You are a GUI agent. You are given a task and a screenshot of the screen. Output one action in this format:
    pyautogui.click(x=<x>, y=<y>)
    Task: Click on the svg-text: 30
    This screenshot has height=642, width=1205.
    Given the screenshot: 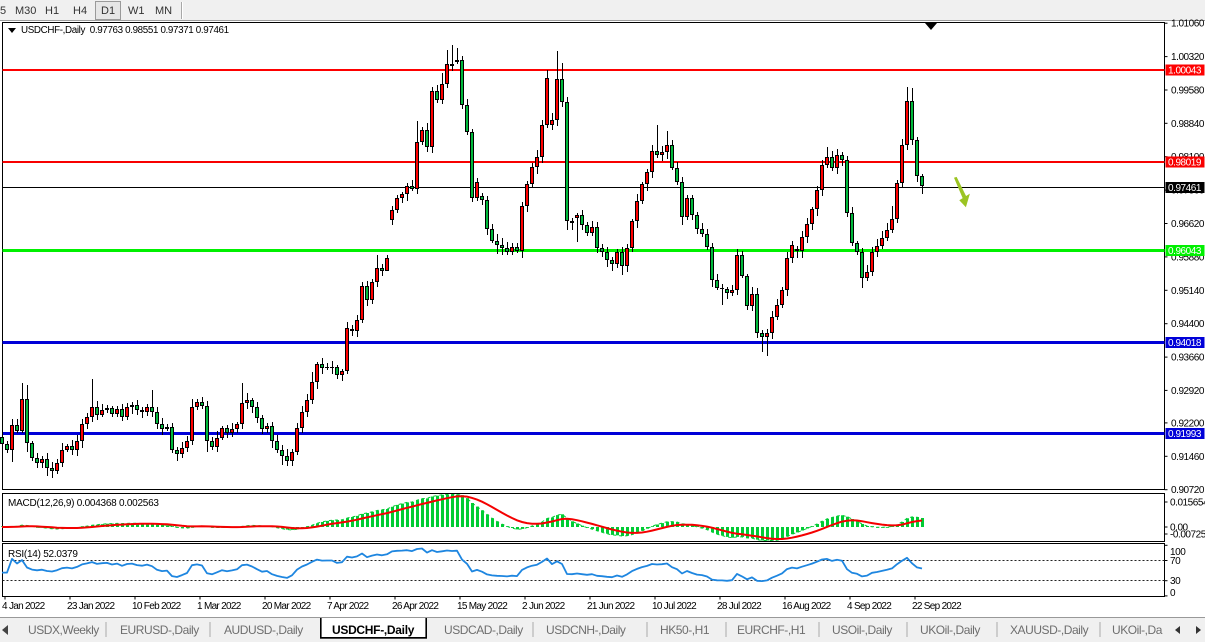 What is the action you would take?
    pyautogui.click(x=1175, y=581)
    